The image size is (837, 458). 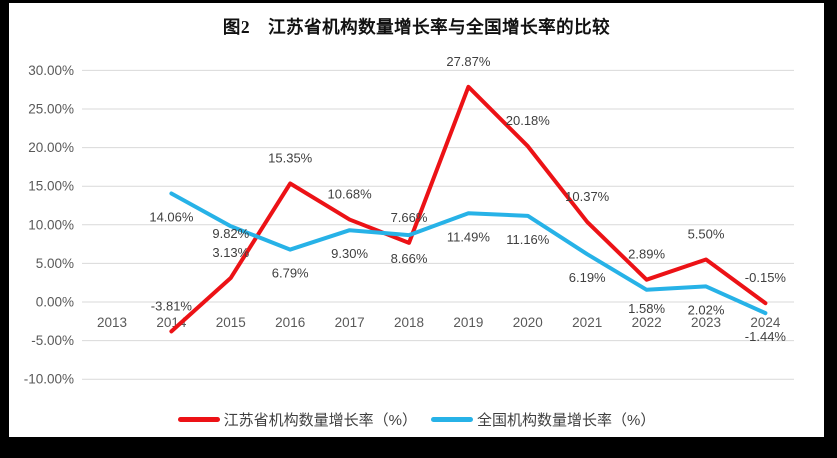 I want to click on x-axis-tick-label: 2023, so click(x=706, y=322).